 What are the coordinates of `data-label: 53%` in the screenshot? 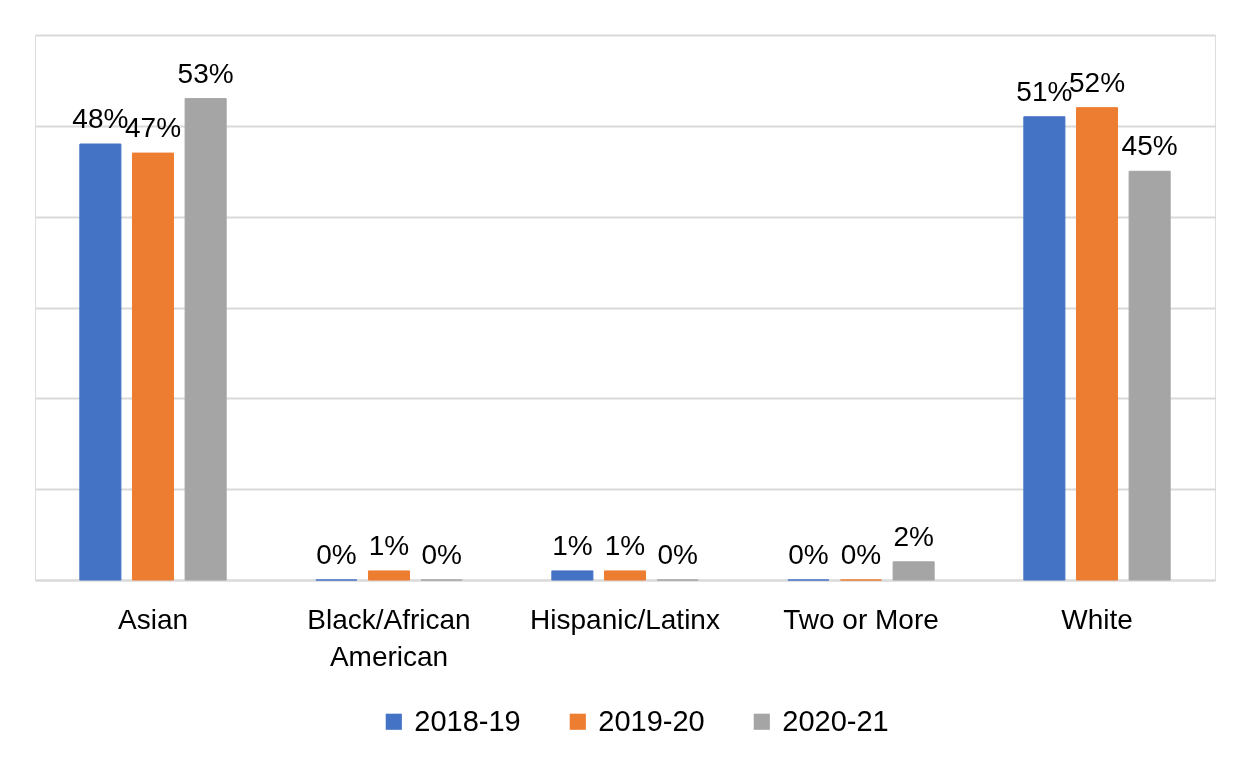 It's located at (205, 73).